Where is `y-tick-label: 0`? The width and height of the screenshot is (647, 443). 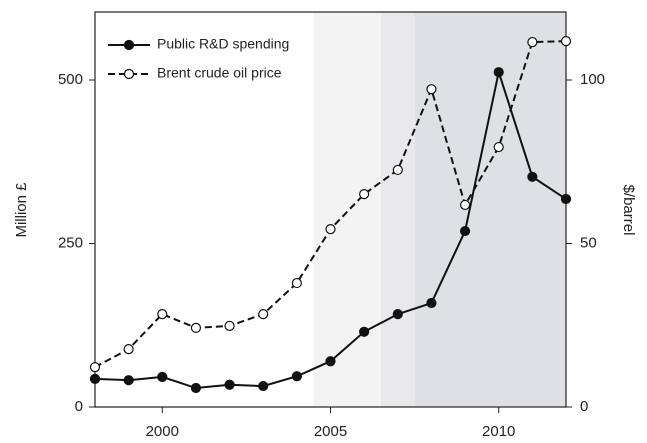
y-tick-label: 0 is located at coordinates (79, 406).